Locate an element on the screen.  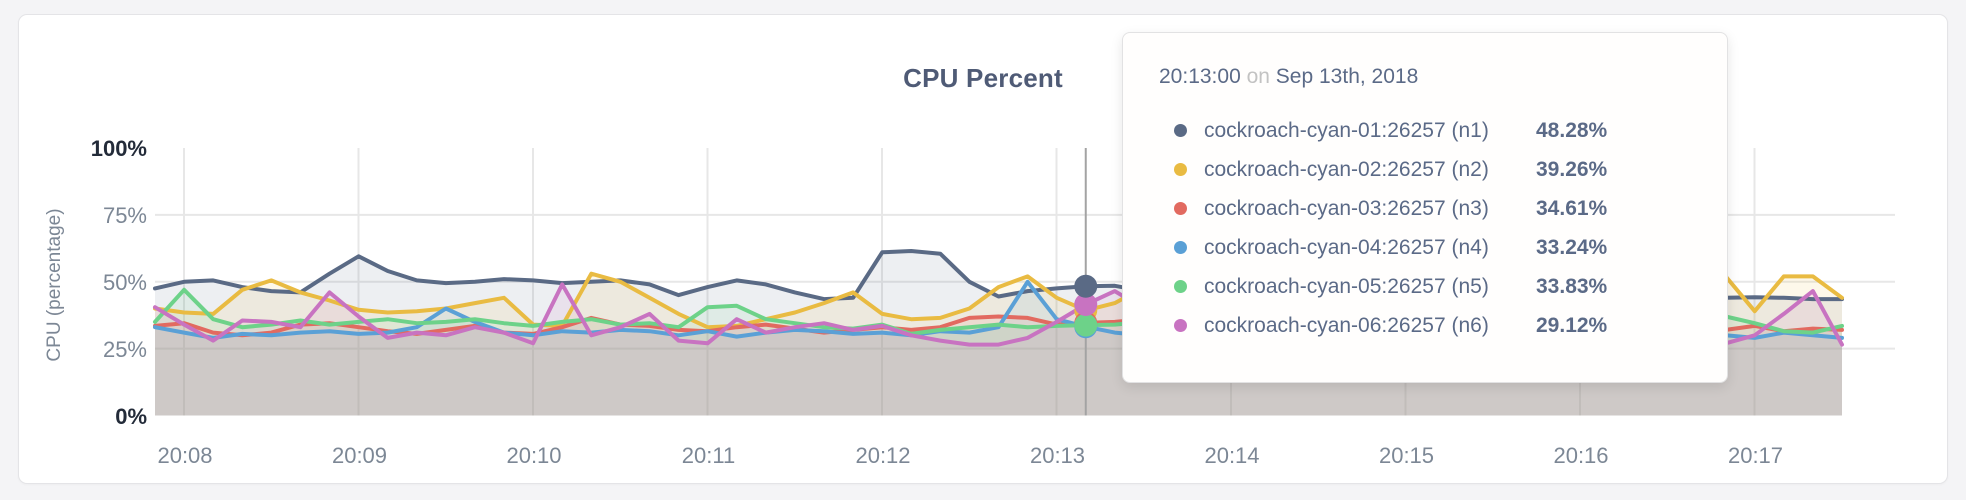
tooltip-series-value: 39.26% is located at coordinates (1572, 169).